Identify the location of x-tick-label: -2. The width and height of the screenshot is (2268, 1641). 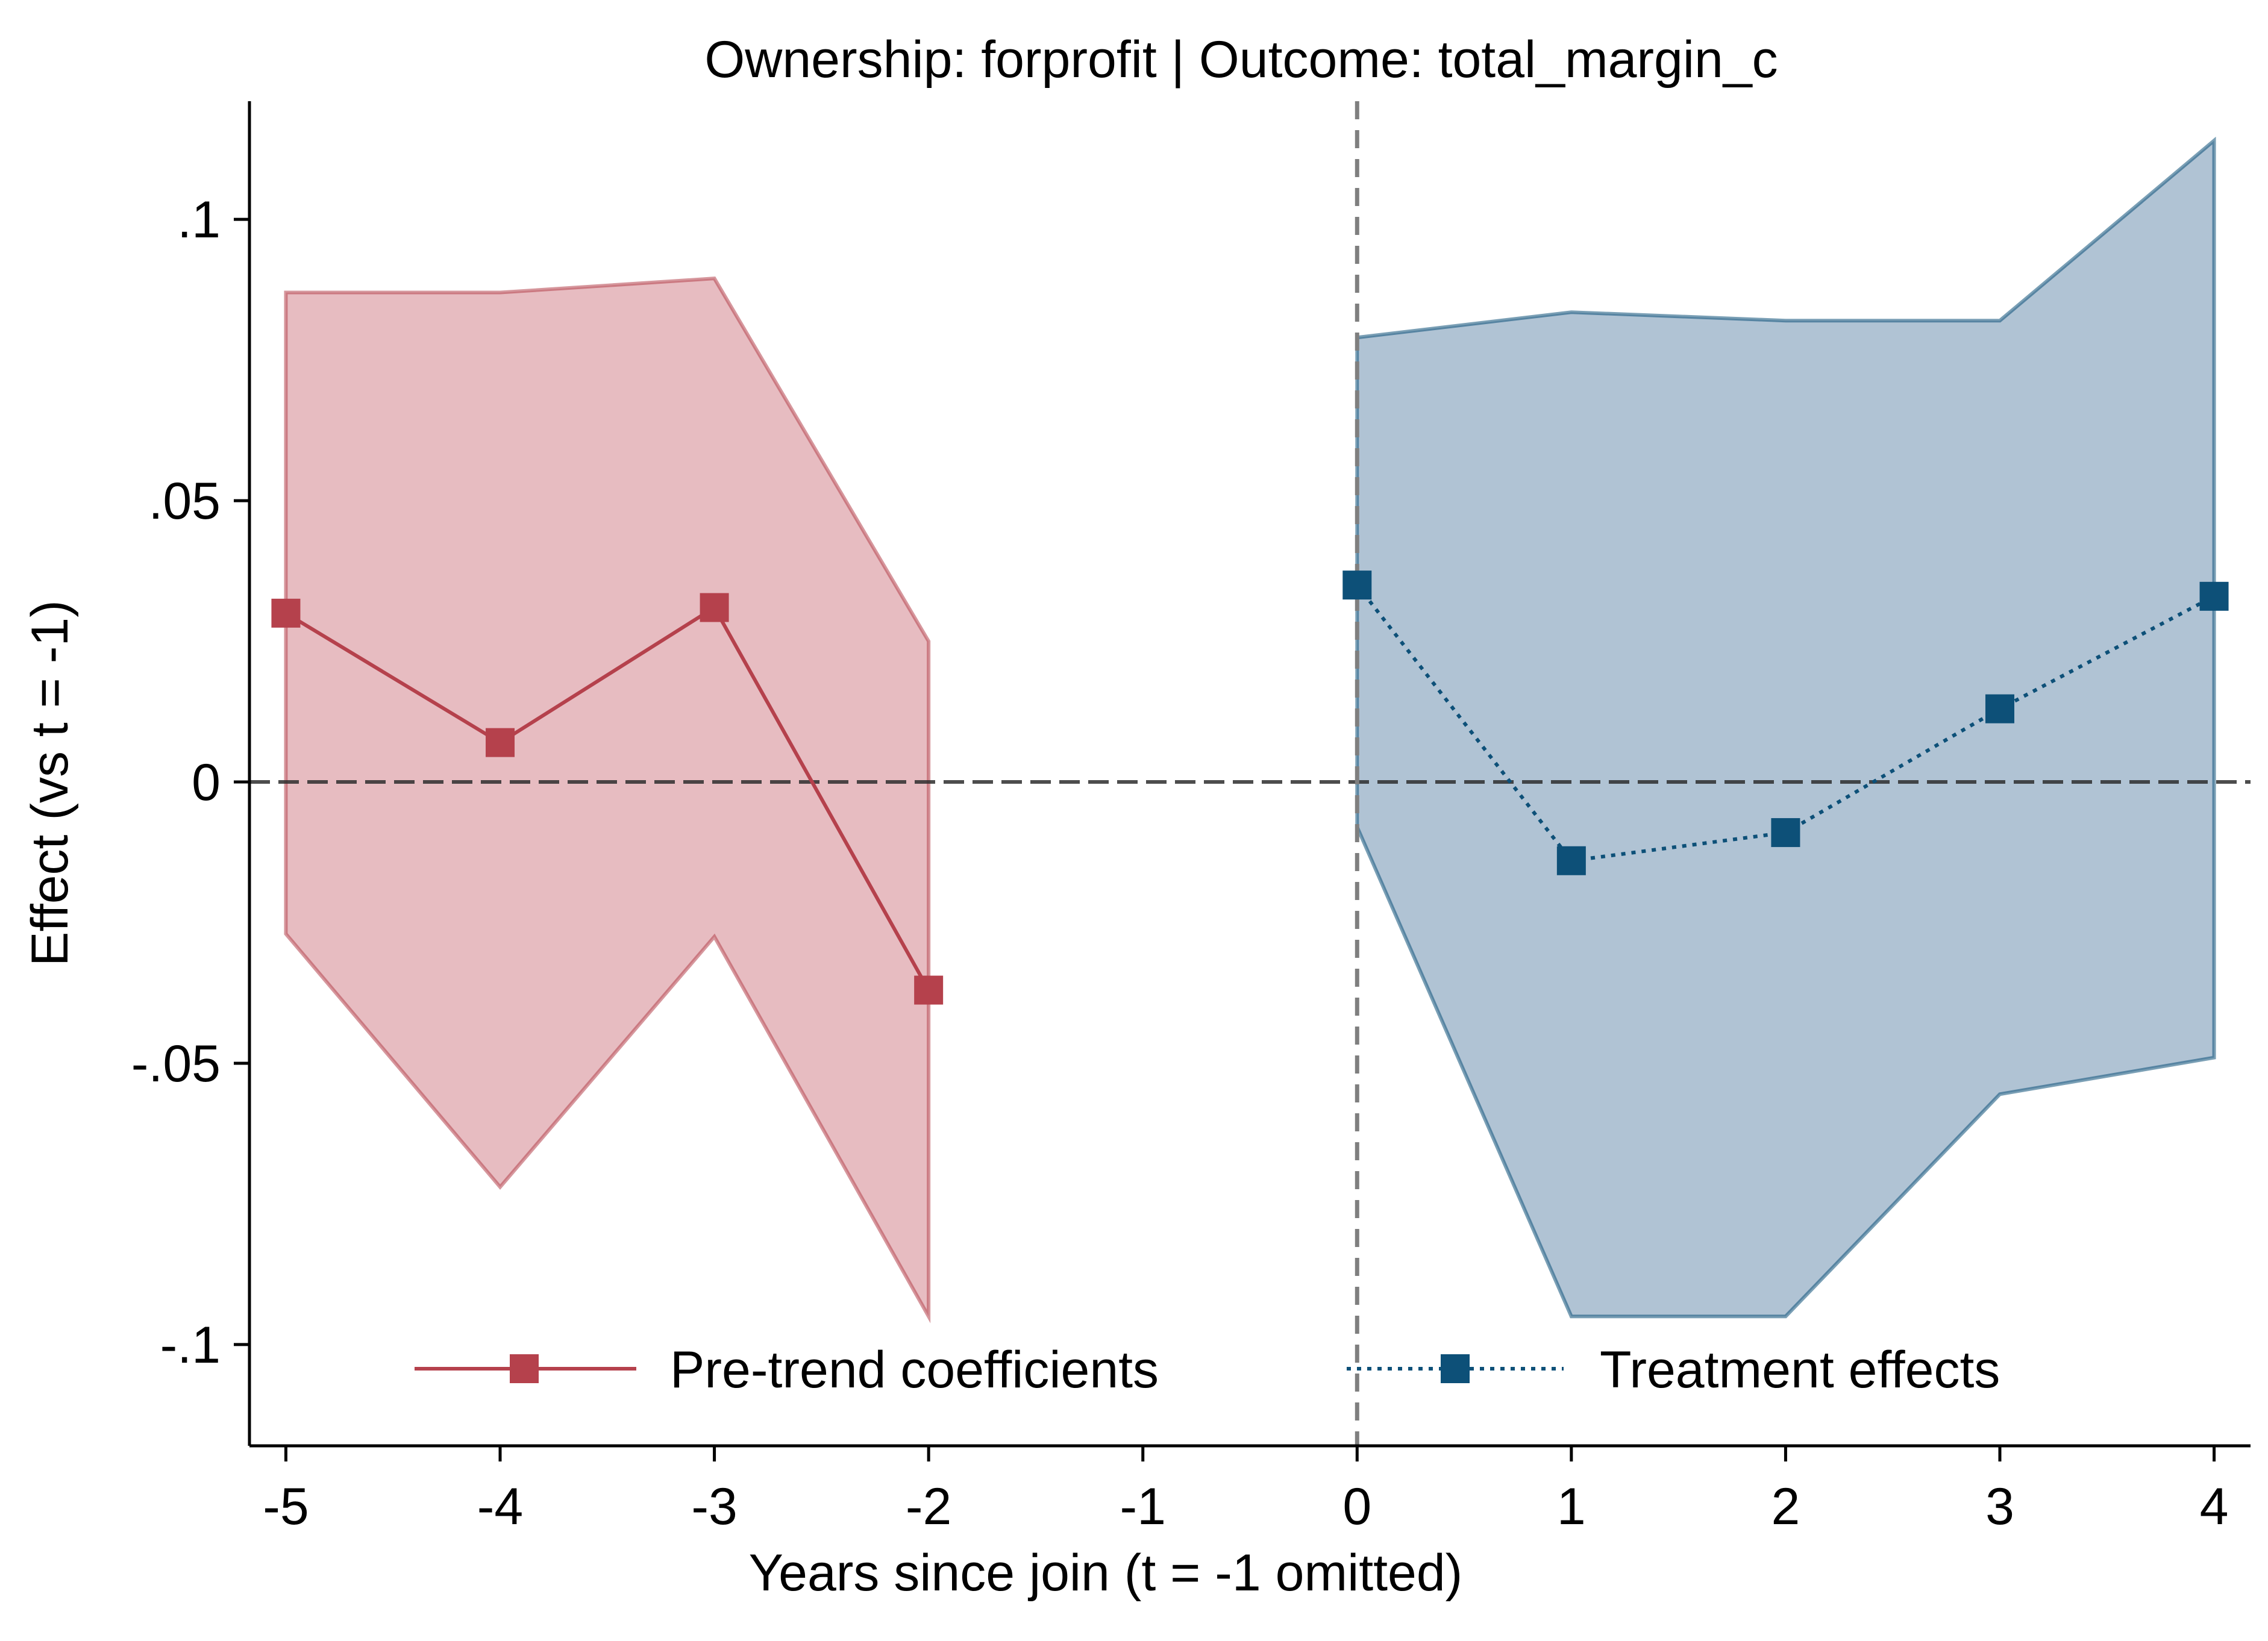
(928, 1507).